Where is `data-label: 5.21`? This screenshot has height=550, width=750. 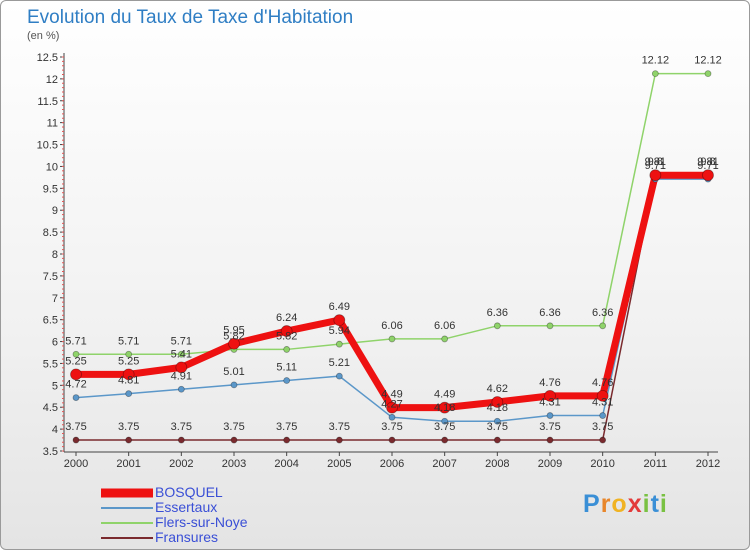 data-label: 5.21 is located at coordinates (339, 363).